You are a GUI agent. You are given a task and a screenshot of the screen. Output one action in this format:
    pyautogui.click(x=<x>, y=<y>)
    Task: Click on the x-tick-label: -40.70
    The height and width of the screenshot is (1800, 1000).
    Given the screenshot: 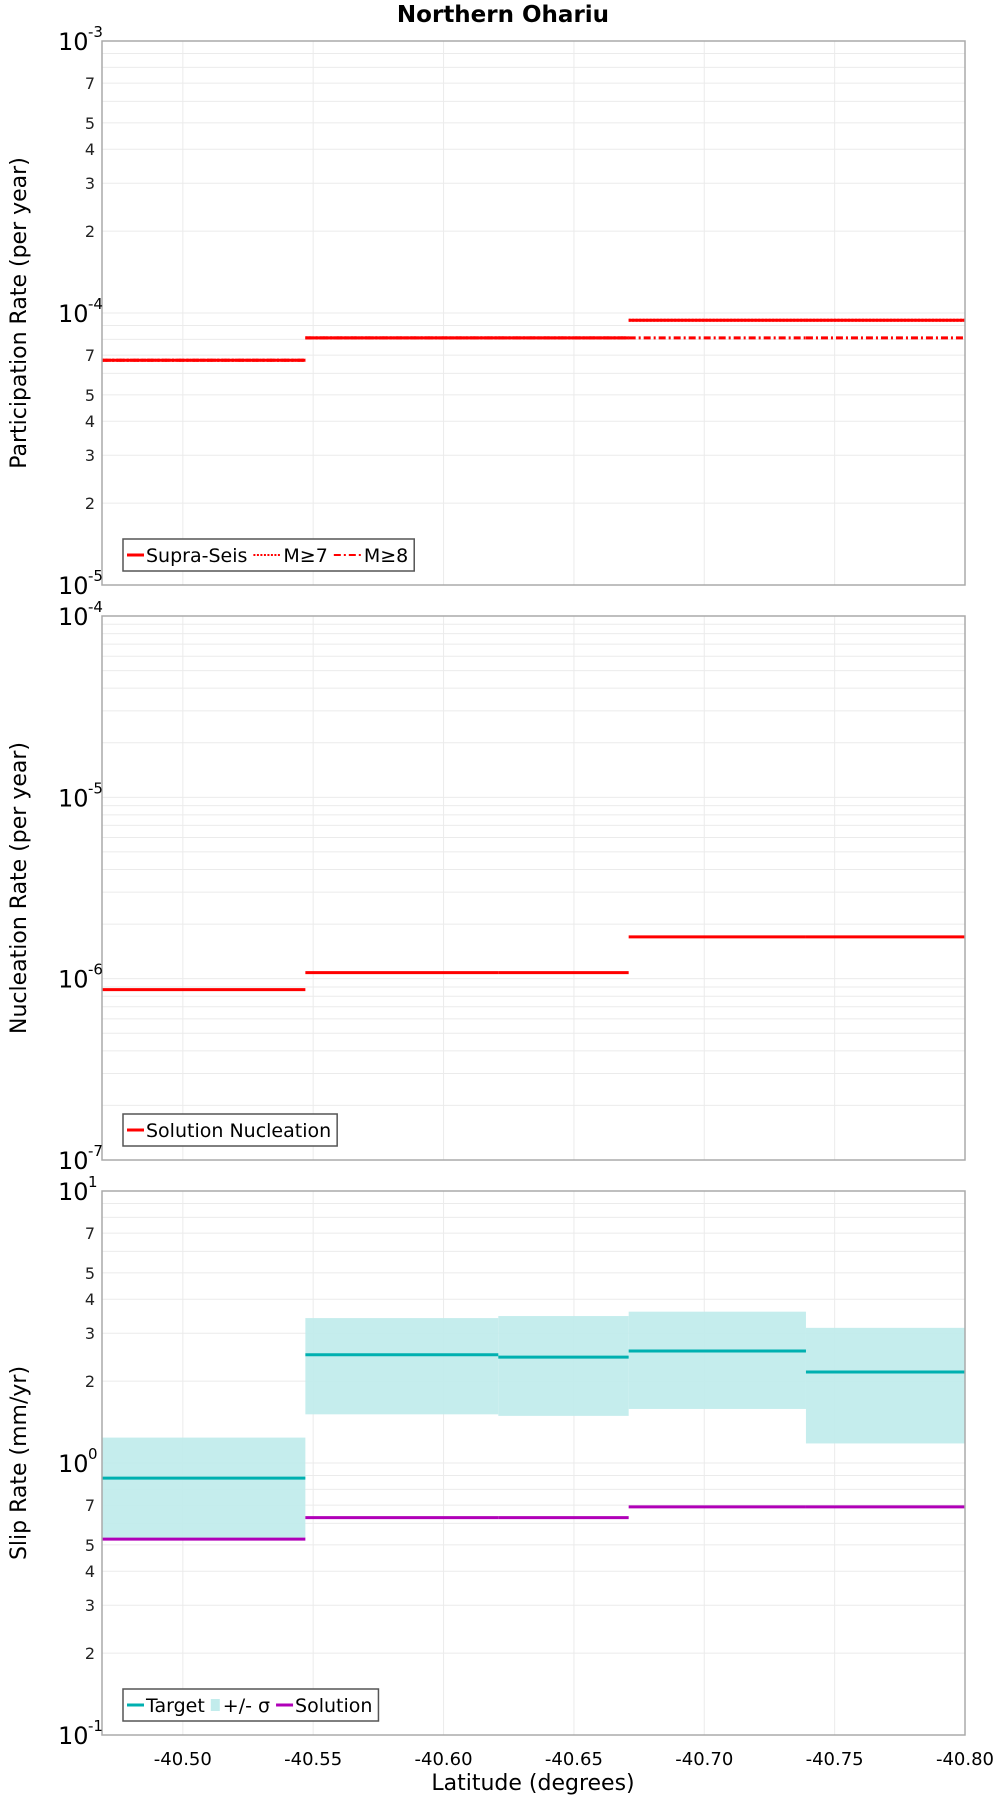 What is the action you would take?
    pyautogui.click(x=704, y=1759)
    